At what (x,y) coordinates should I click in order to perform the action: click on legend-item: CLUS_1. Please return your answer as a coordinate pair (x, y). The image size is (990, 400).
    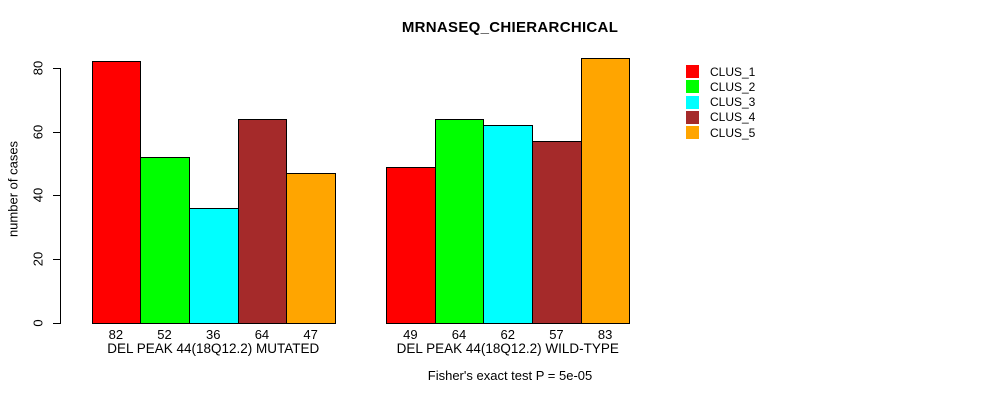
    Looking at the image, I should click on (720, 71).